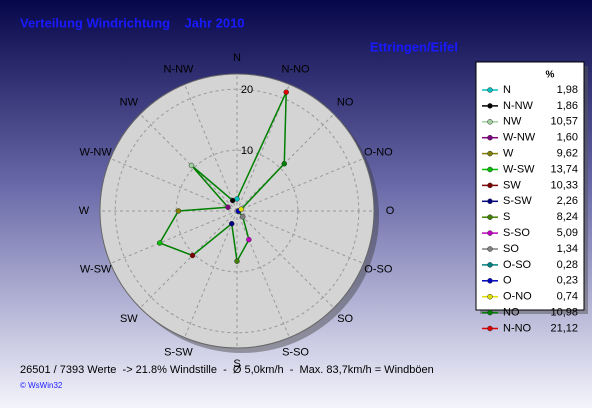 This screenshot has width=592, height=413. I want to click on direction-label: W-SW, so click(96, 269).